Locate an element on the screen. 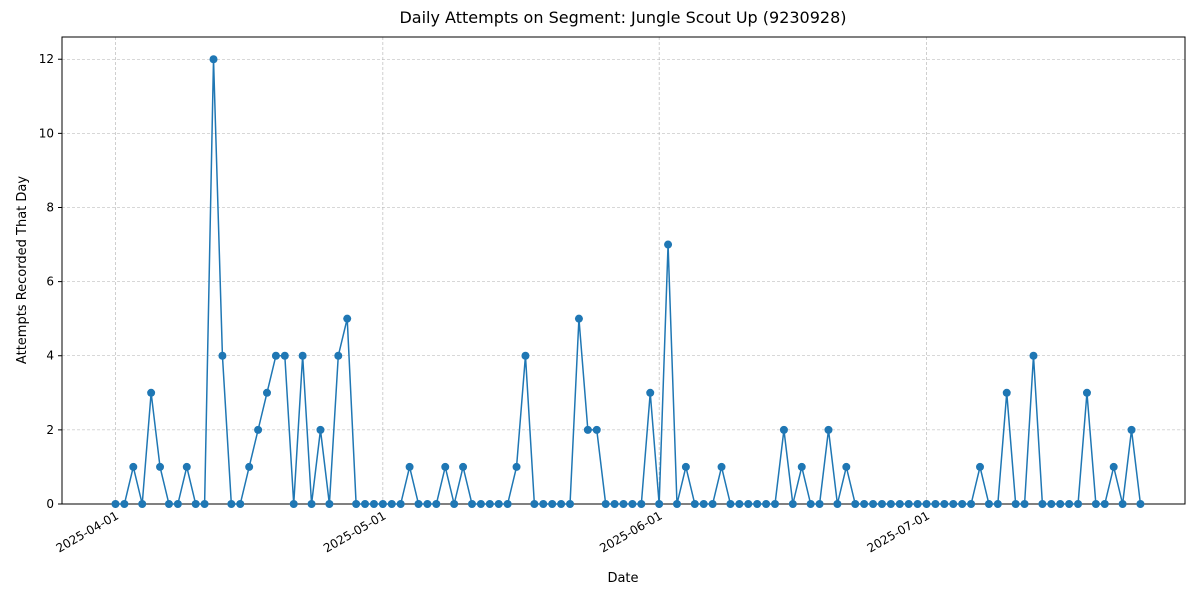 This screenshot has width=1200, height=600. y-tick-label: 12 is located at coordinates (46, 59).